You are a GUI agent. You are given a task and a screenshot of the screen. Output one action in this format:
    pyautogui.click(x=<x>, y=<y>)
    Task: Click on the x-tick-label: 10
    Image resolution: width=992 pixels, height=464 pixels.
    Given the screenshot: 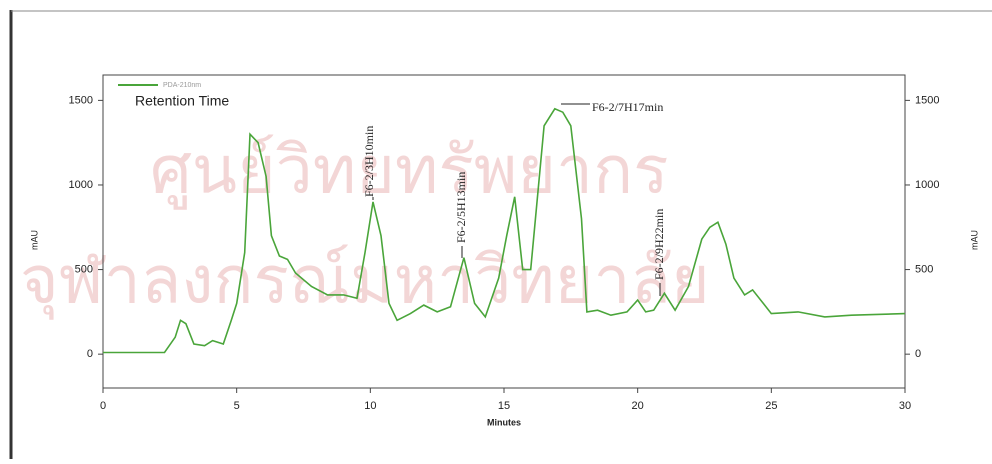 What is the action you would take?
    pyautogui.click(x=370, y=406)
    